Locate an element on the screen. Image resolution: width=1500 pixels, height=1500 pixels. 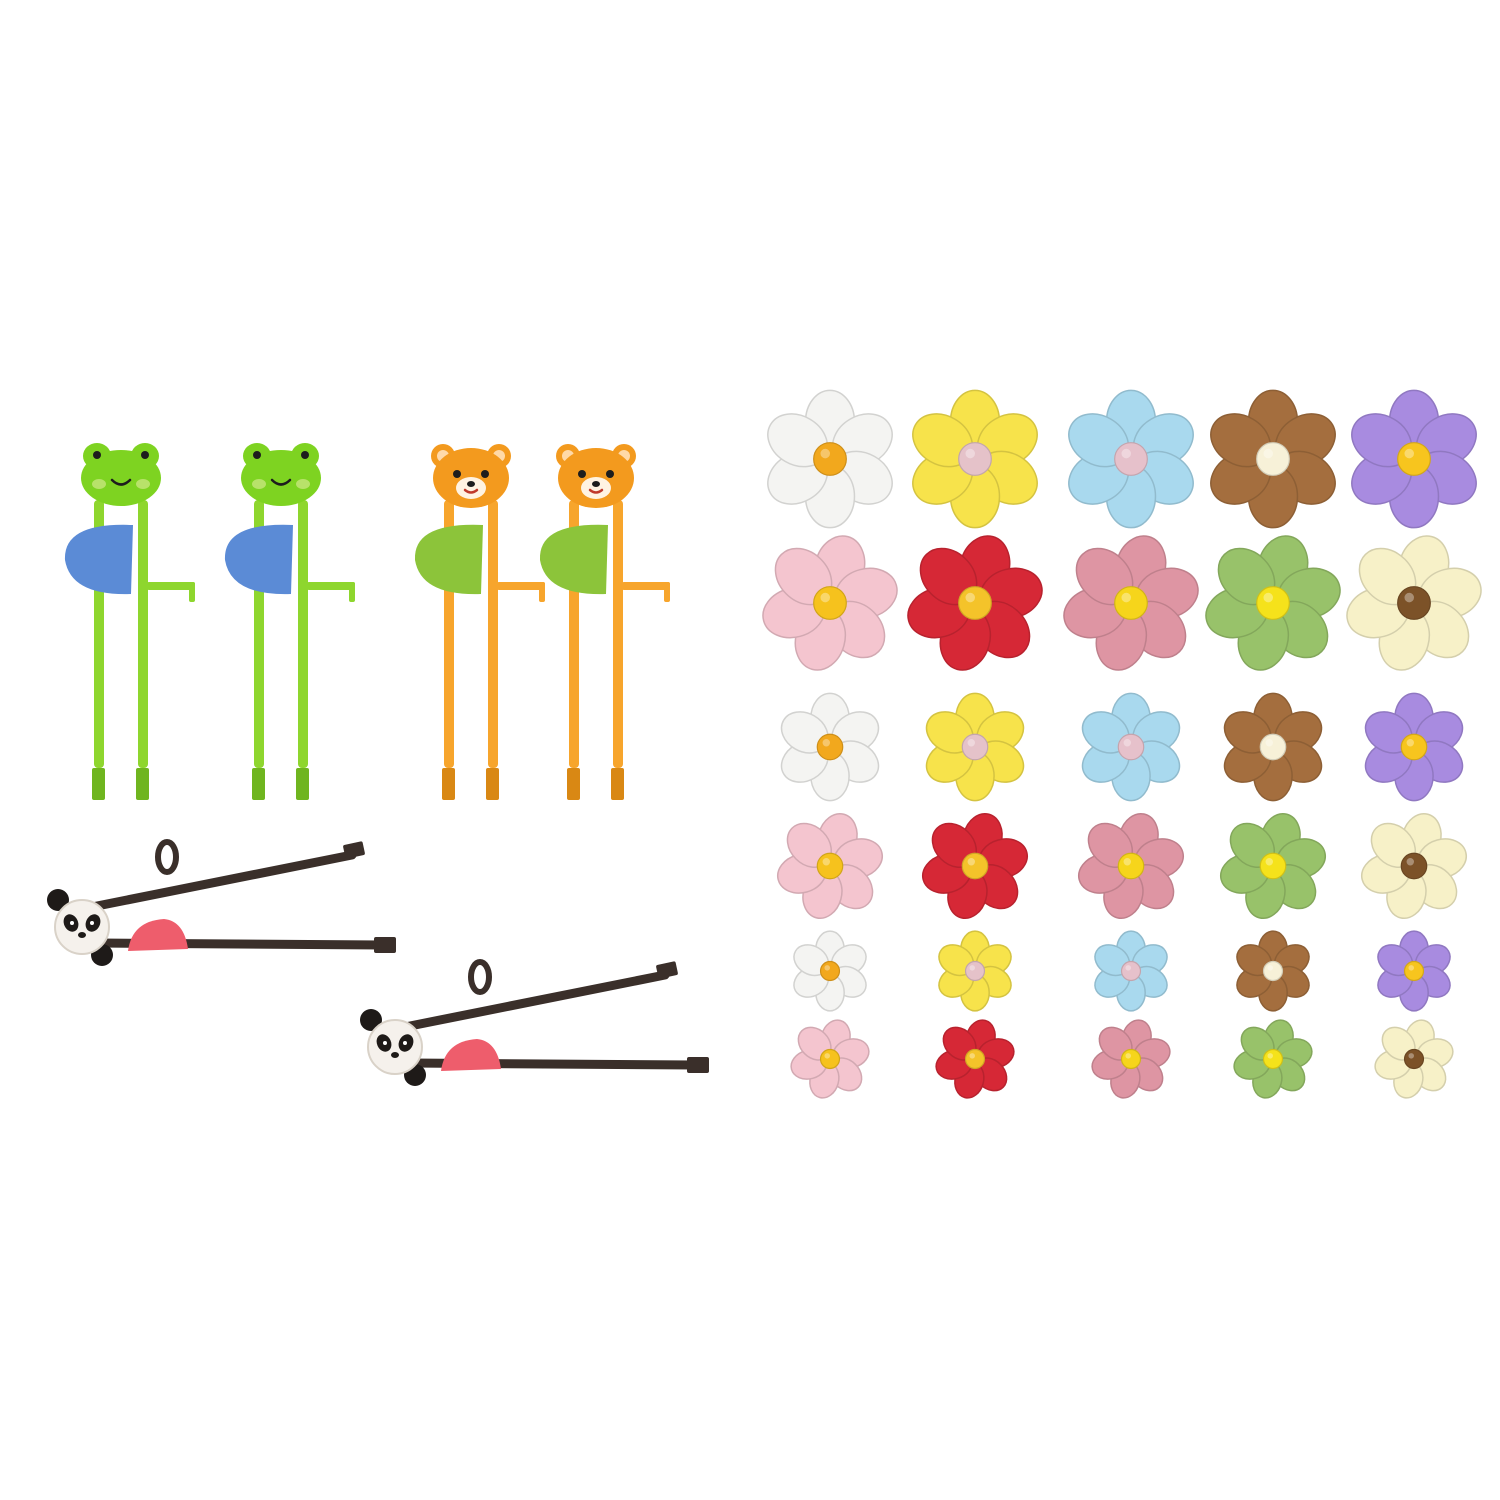
panda-head is located at coordinates (82, 927).